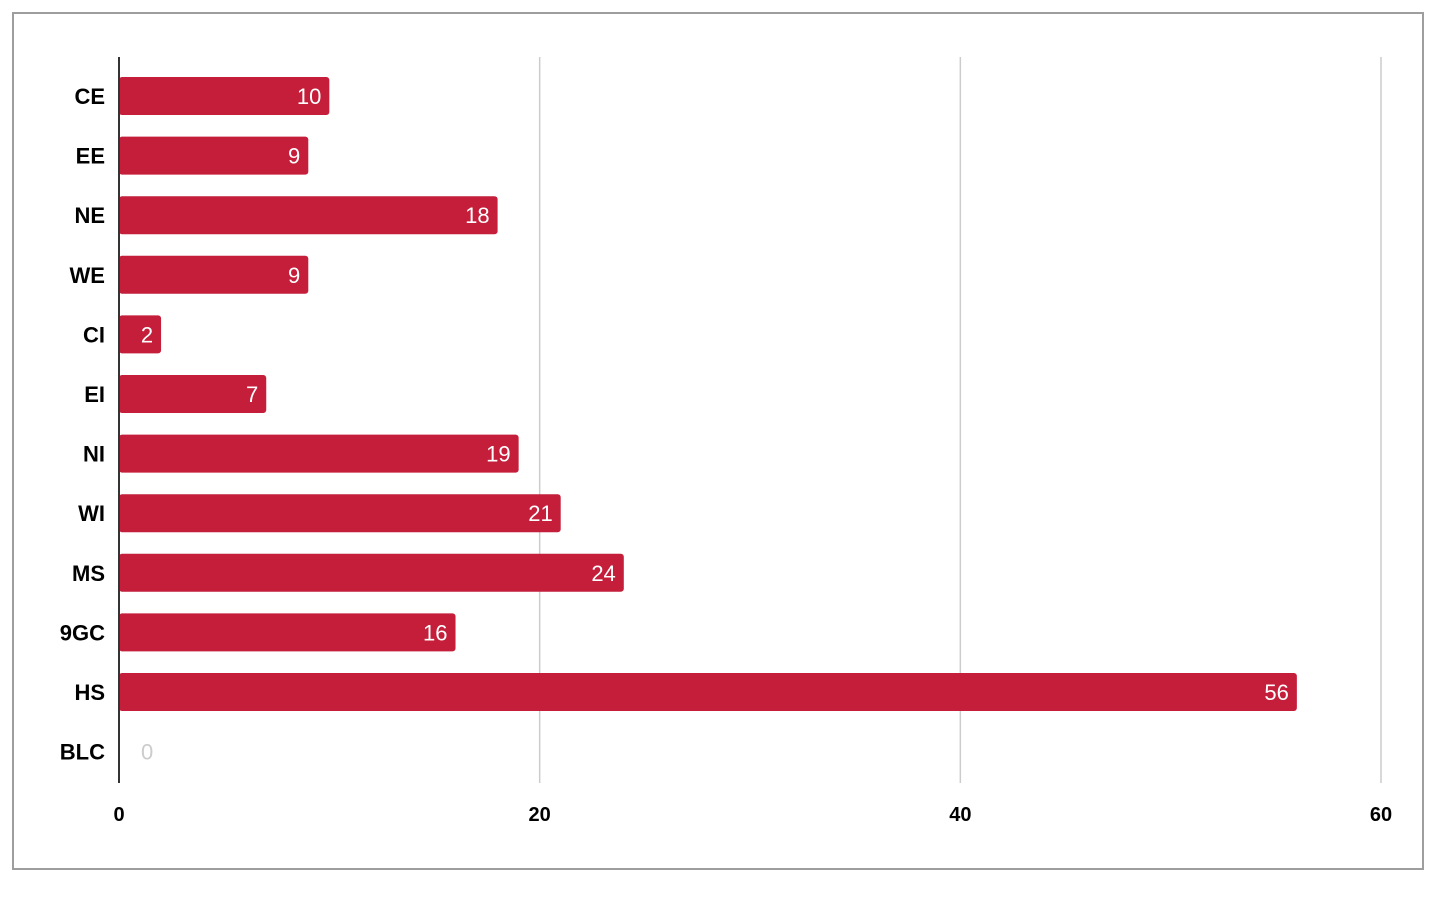  What do you see at coordinates (89, 692) in the screenshot?
I see `y-category-label: HS` at bounding box center [89, 692].